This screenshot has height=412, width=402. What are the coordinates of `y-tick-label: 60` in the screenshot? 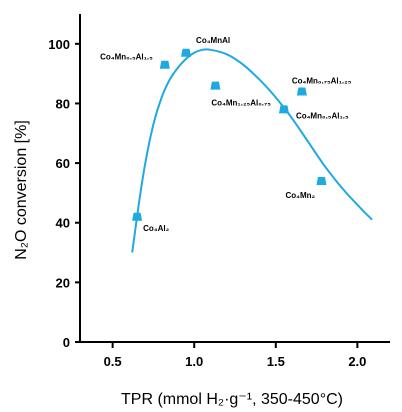 It's located at (63, 163).